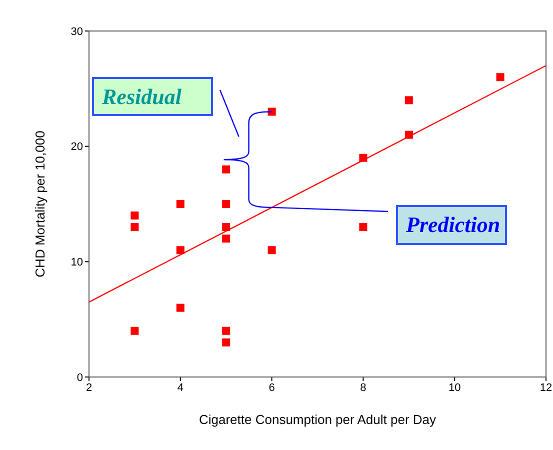 Image resolution: width=553 pixels, height=450 pixels. Describe the element at coordinates (546, 388) in the screenshot. I see `x-tick-label: 12` at that location.